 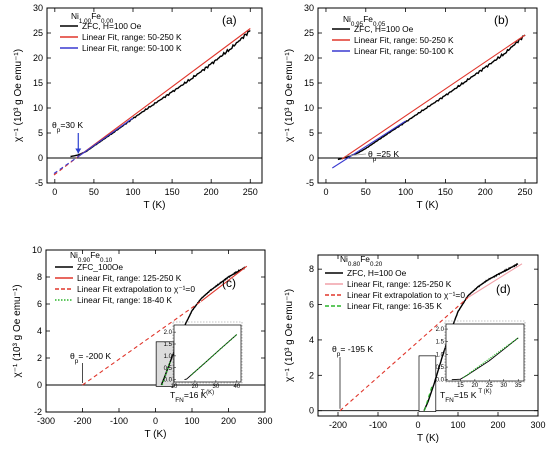 I want to click on theta-p-annotation: θp= -195 K, so click(x=352, y=351).